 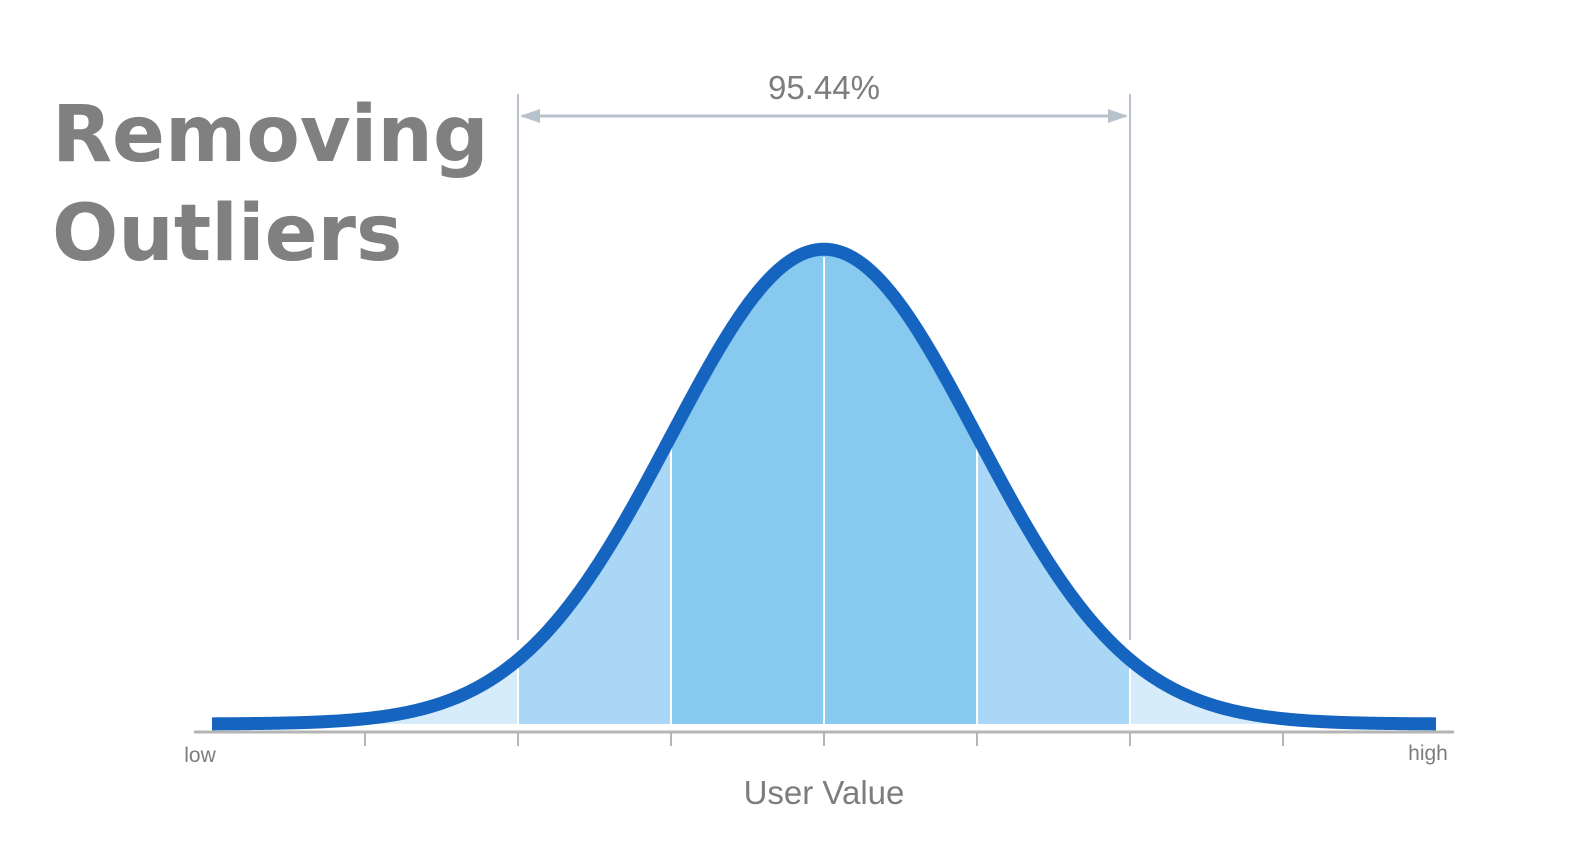 I want to click on title-line-2: Outliers, so click(x=227, y=234).